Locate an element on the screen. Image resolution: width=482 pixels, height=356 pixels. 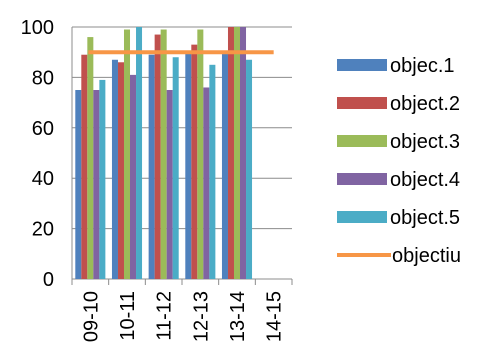
x-tick-label: 13-14 is located at coordinates (238, 316).